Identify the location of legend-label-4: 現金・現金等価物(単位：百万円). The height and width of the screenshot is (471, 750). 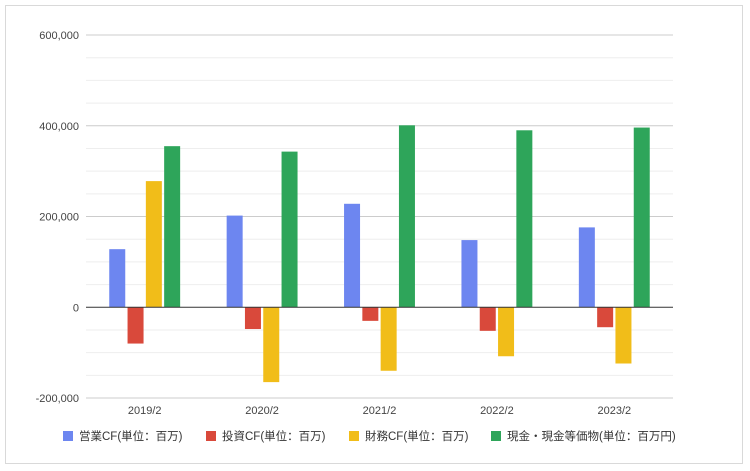
(591, 436).